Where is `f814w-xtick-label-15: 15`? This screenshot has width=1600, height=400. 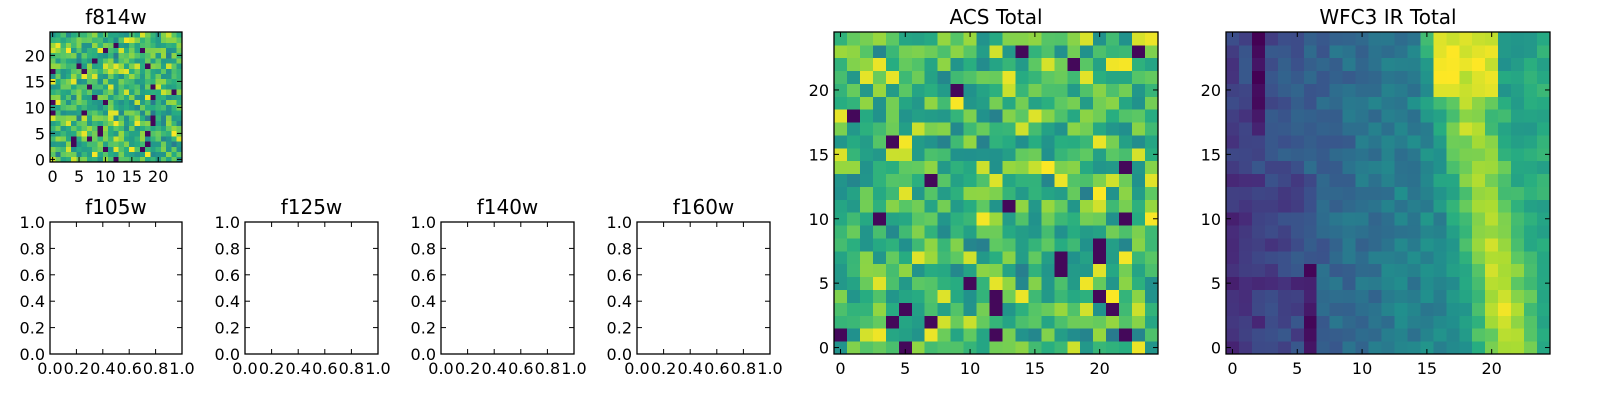
f814w-xtick-label-15: 15 is located at coordinates (132, 176).